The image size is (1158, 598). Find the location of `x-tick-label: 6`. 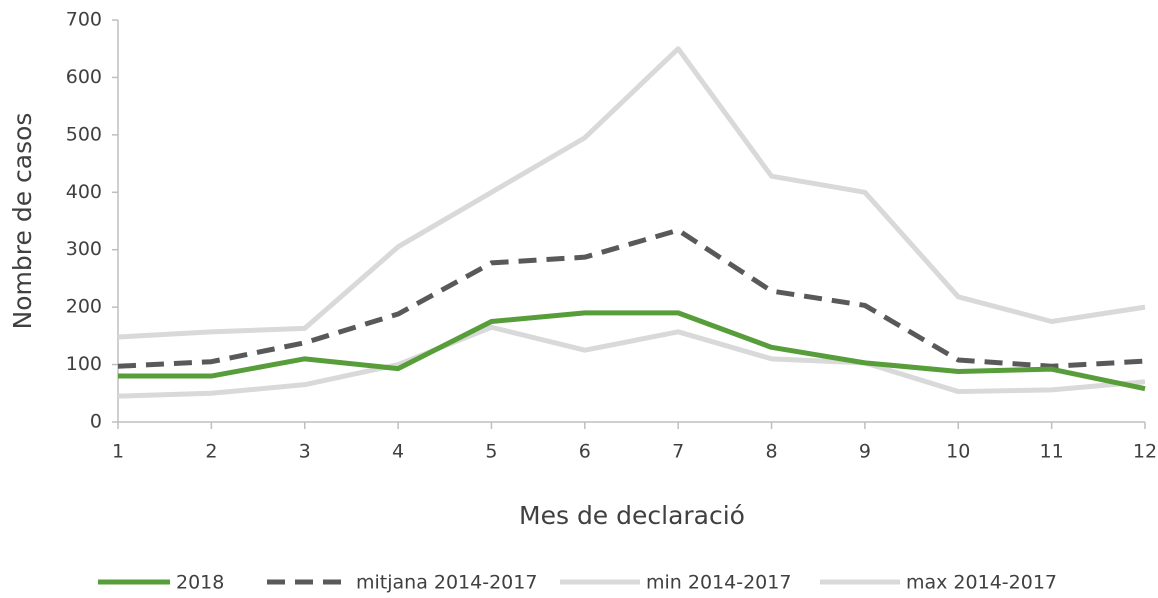

x-tick-label: 6 is located at coordinates (585, 452).